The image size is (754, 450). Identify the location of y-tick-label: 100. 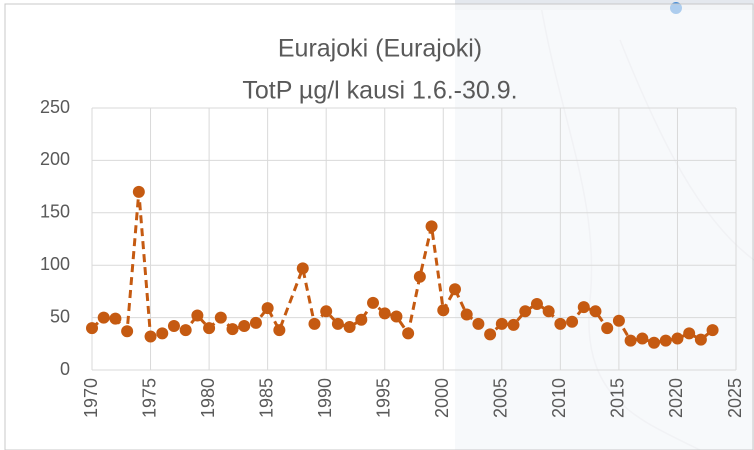
(55, 264).